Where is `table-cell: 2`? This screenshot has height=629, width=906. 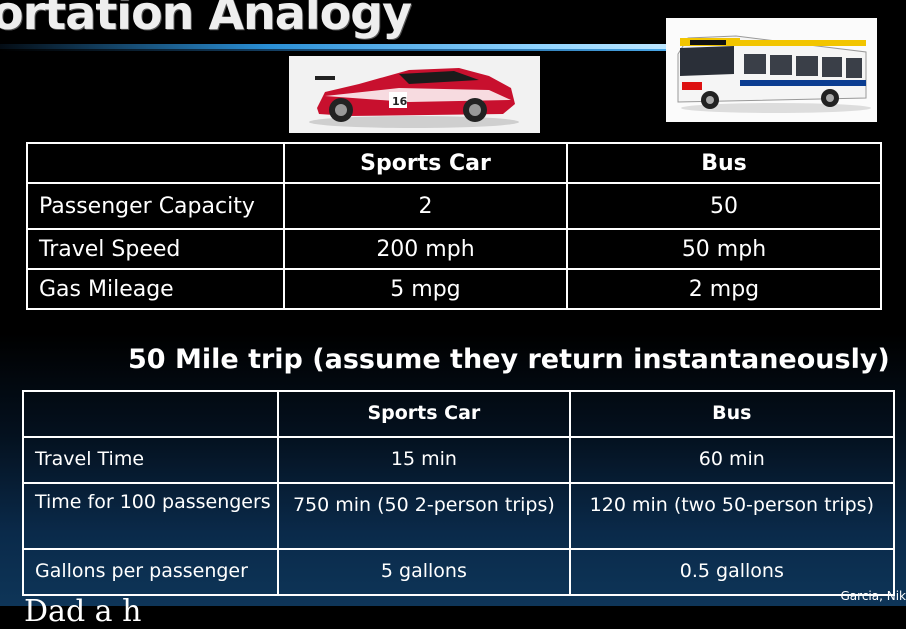 table-cell: 2 is located at coordinates (425, 206).